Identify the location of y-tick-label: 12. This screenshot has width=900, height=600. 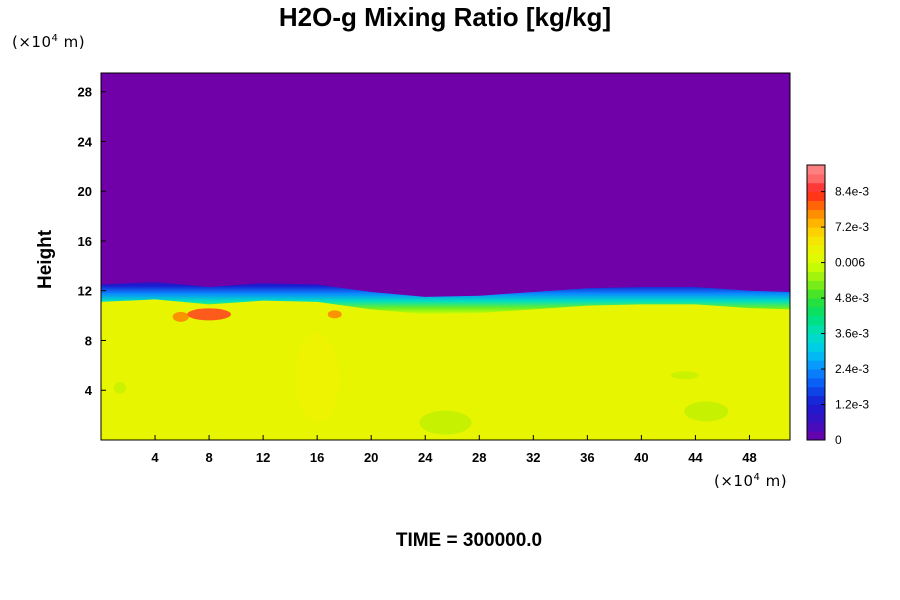
(85, 291).